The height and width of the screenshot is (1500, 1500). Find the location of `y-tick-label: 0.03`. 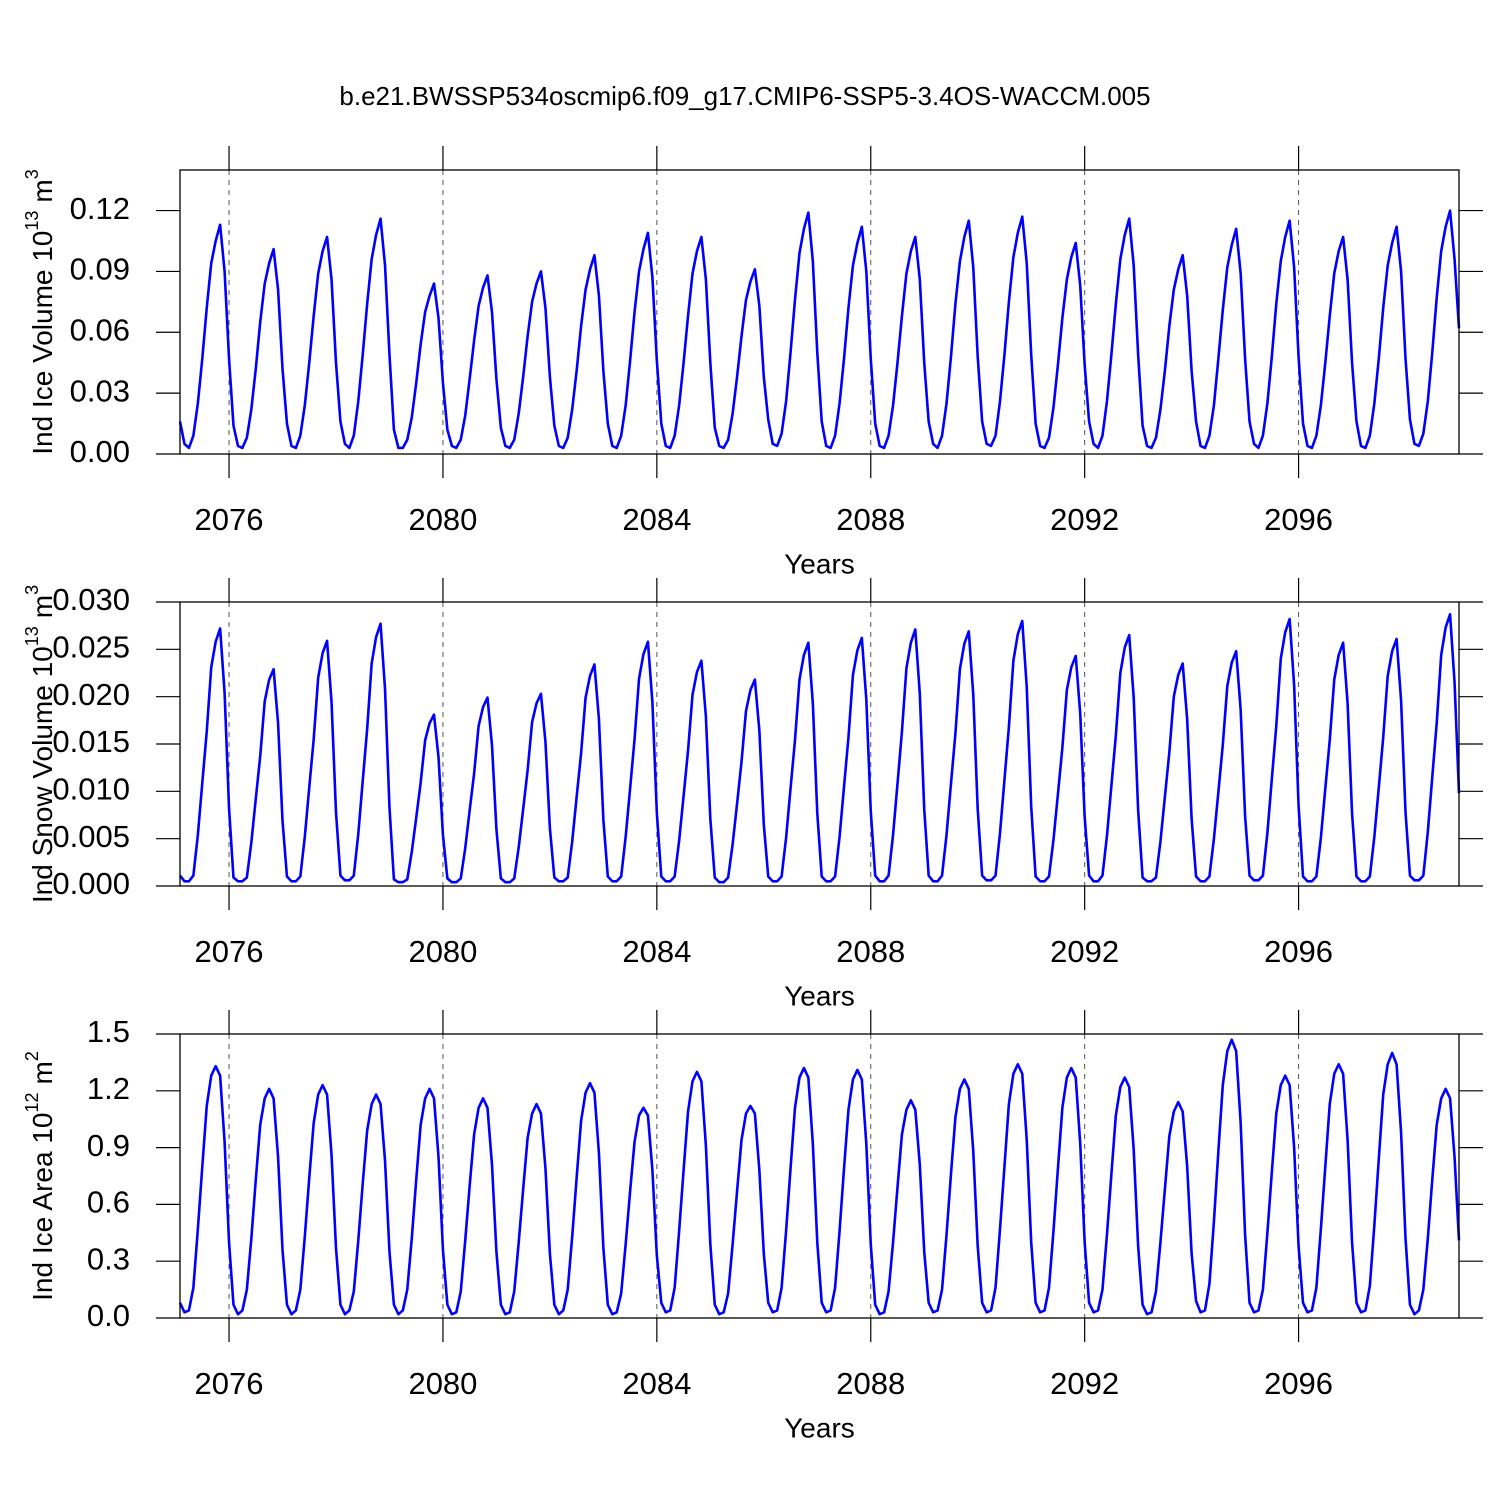

y-tick-label: 0.03 is located at coordinates (100, 390).